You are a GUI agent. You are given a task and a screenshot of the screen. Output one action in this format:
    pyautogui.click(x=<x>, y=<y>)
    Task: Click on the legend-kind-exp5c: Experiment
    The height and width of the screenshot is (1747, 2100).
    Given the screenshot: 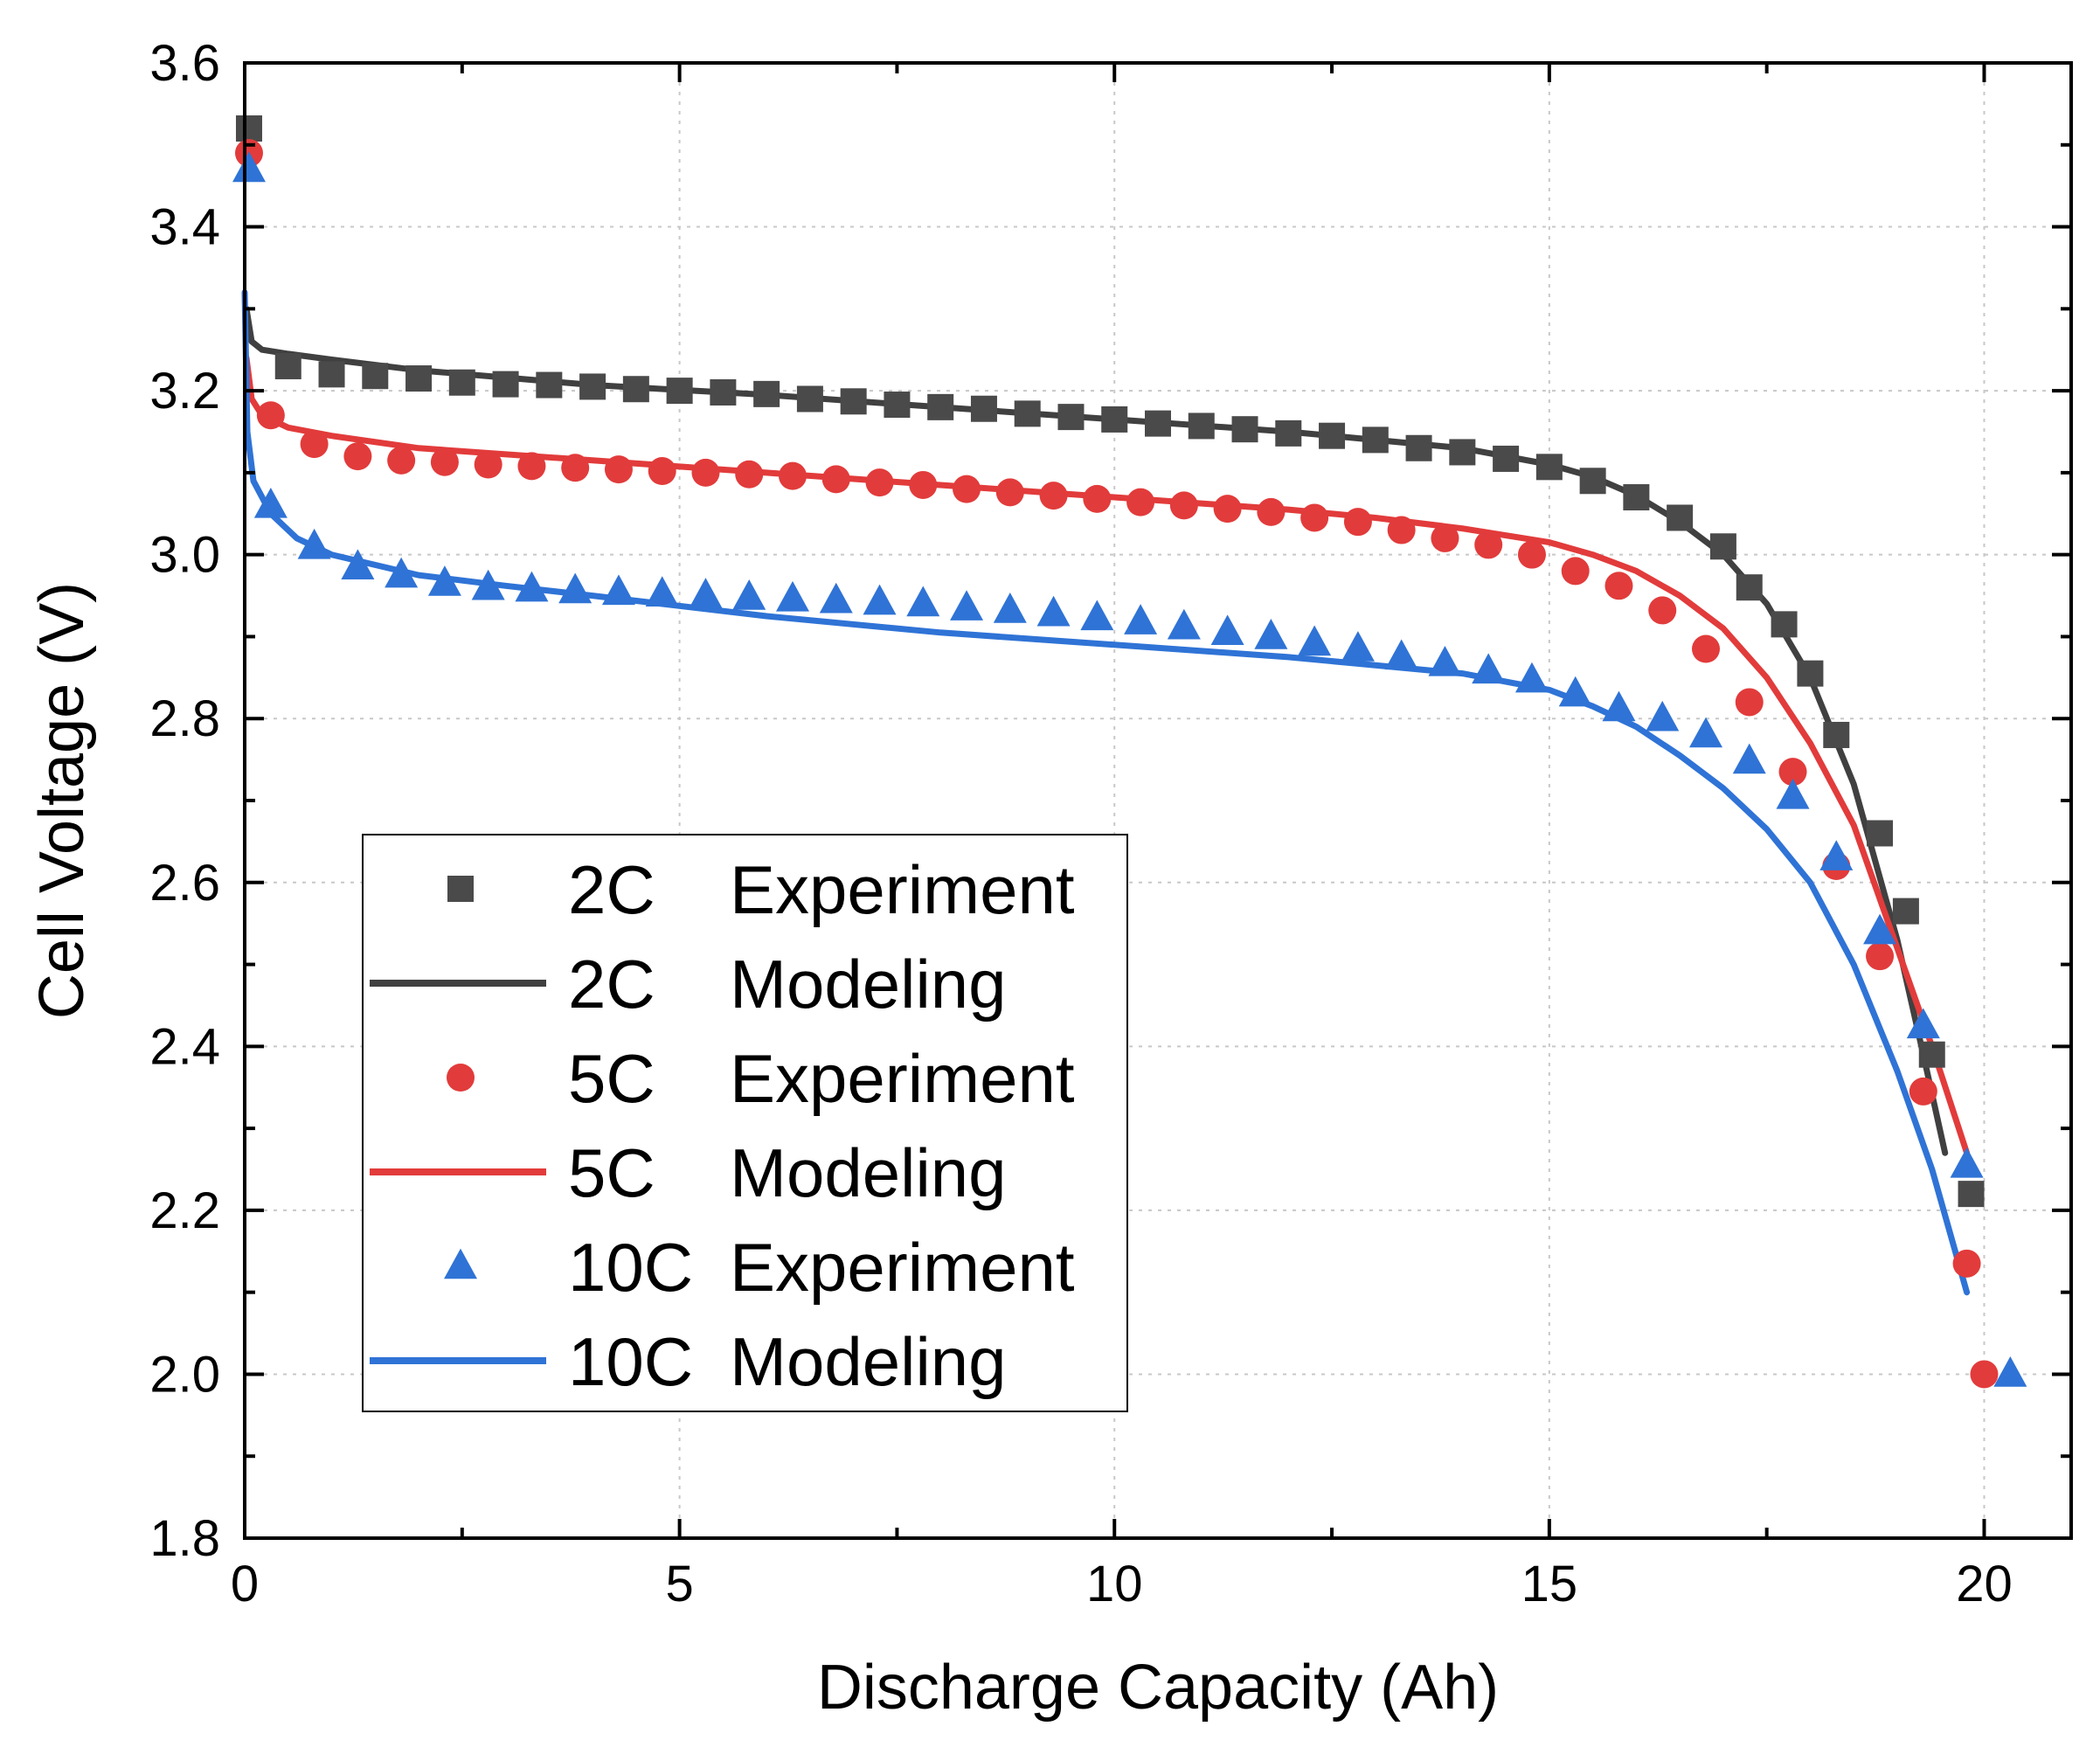 What is the action you would take?
    pyautogui.click(x=902, y=1078)
    